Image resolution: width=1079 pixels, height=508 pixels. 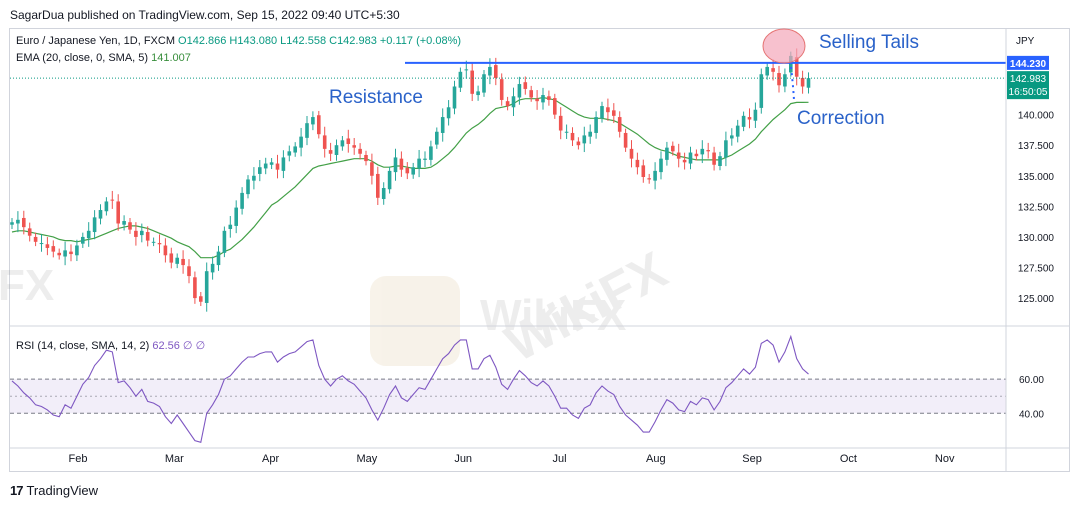 What do you see at coordinates (415, 321) in the screenshot?
I see `watermark-badge` at bounding box center [415, 321].